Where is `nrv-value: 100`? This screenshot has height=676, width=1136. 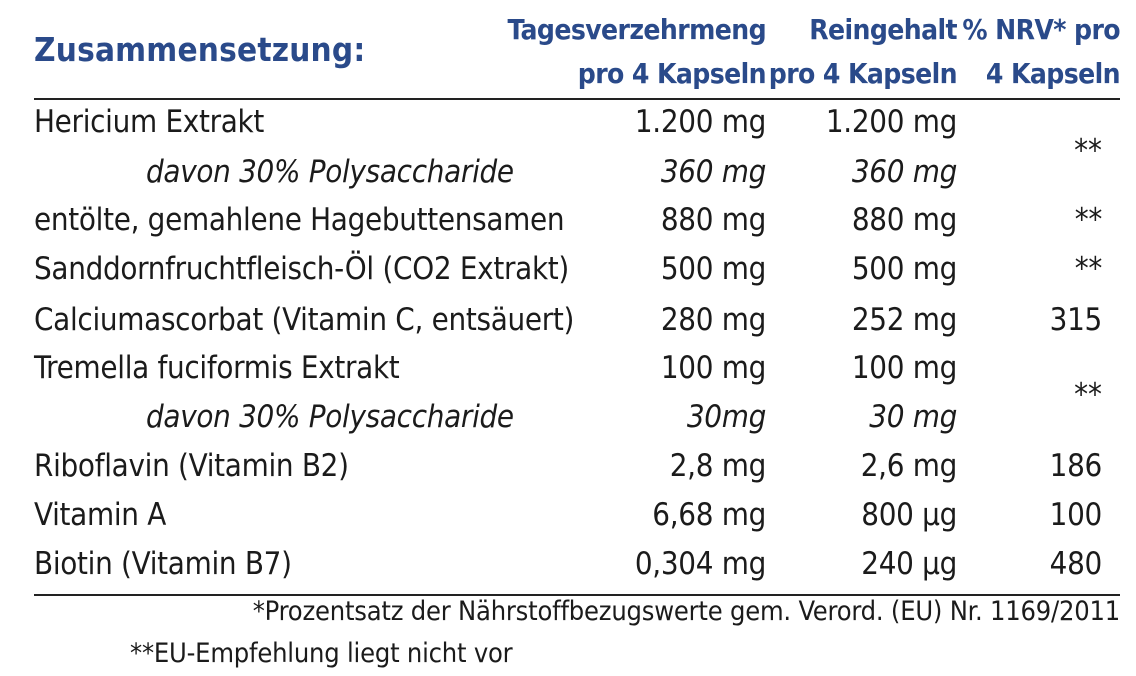 nrv-value: 100 is located at coordinates (1076, 515).